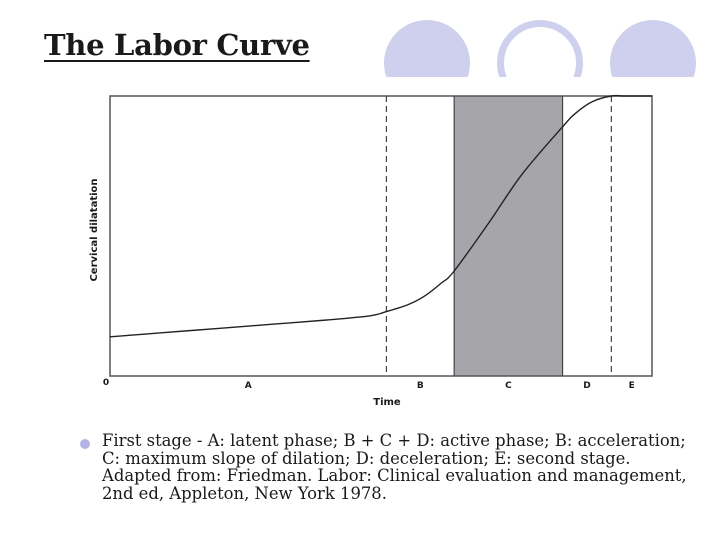  Describe the element at coordinates (508, 386) in the screenshot. I see `phase-label-c: C` at that location.